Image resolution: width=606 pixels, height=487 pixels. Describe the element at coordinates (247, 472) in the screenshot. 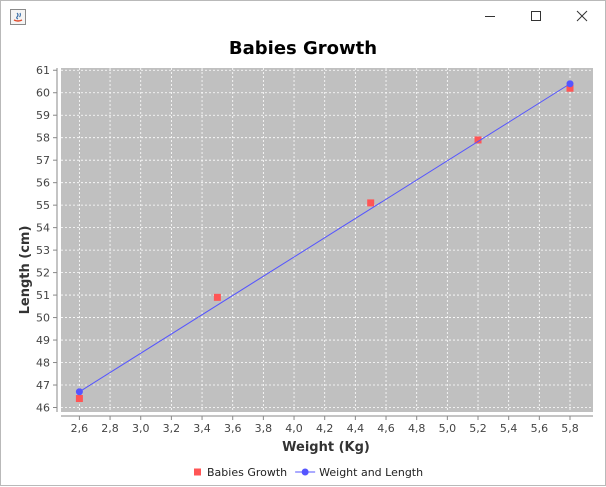

I see `legend-label: Babies Growth` at that location.